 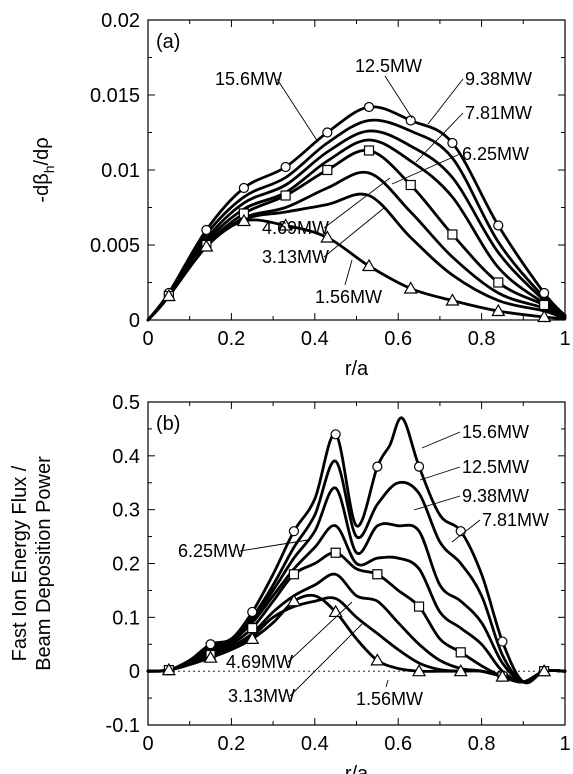 I want to click on series-label: 12.5MW, so click(x=495, y=467).